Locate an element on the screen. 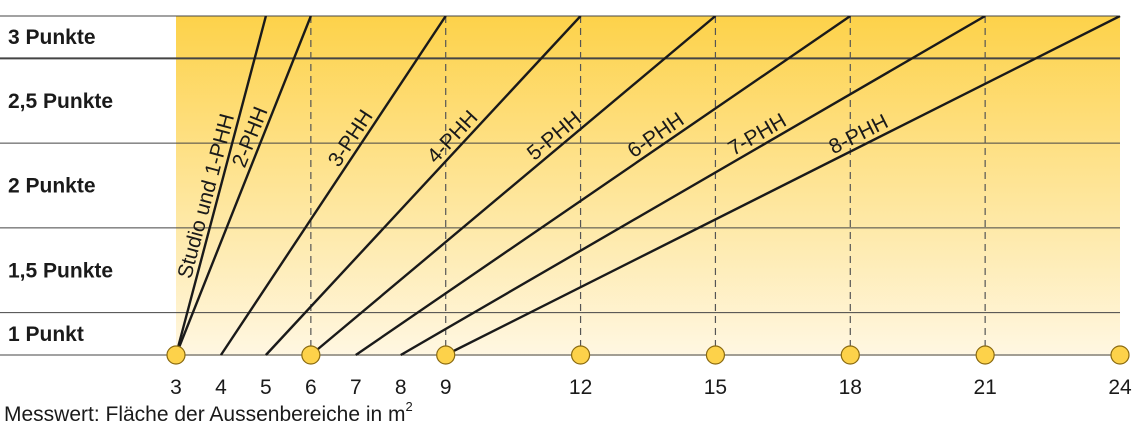 Image resolution: width=1139 pixels, height=430 pixels. score-band-label: 1 Punkt is located at coordinates (46, 334).